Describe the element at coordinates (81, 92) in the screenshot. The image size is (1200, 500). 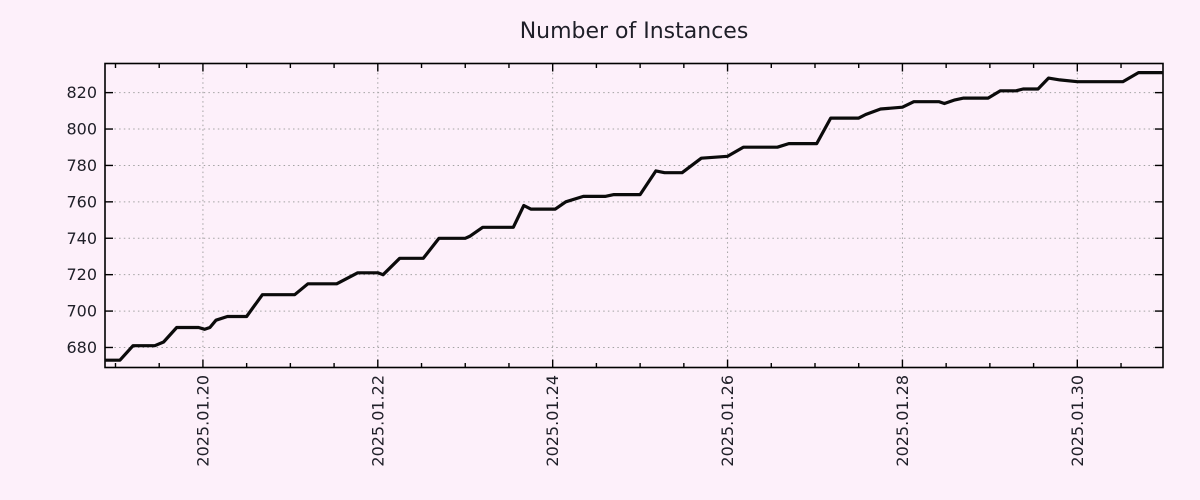
I see `y-tick-label: 820` at that location.